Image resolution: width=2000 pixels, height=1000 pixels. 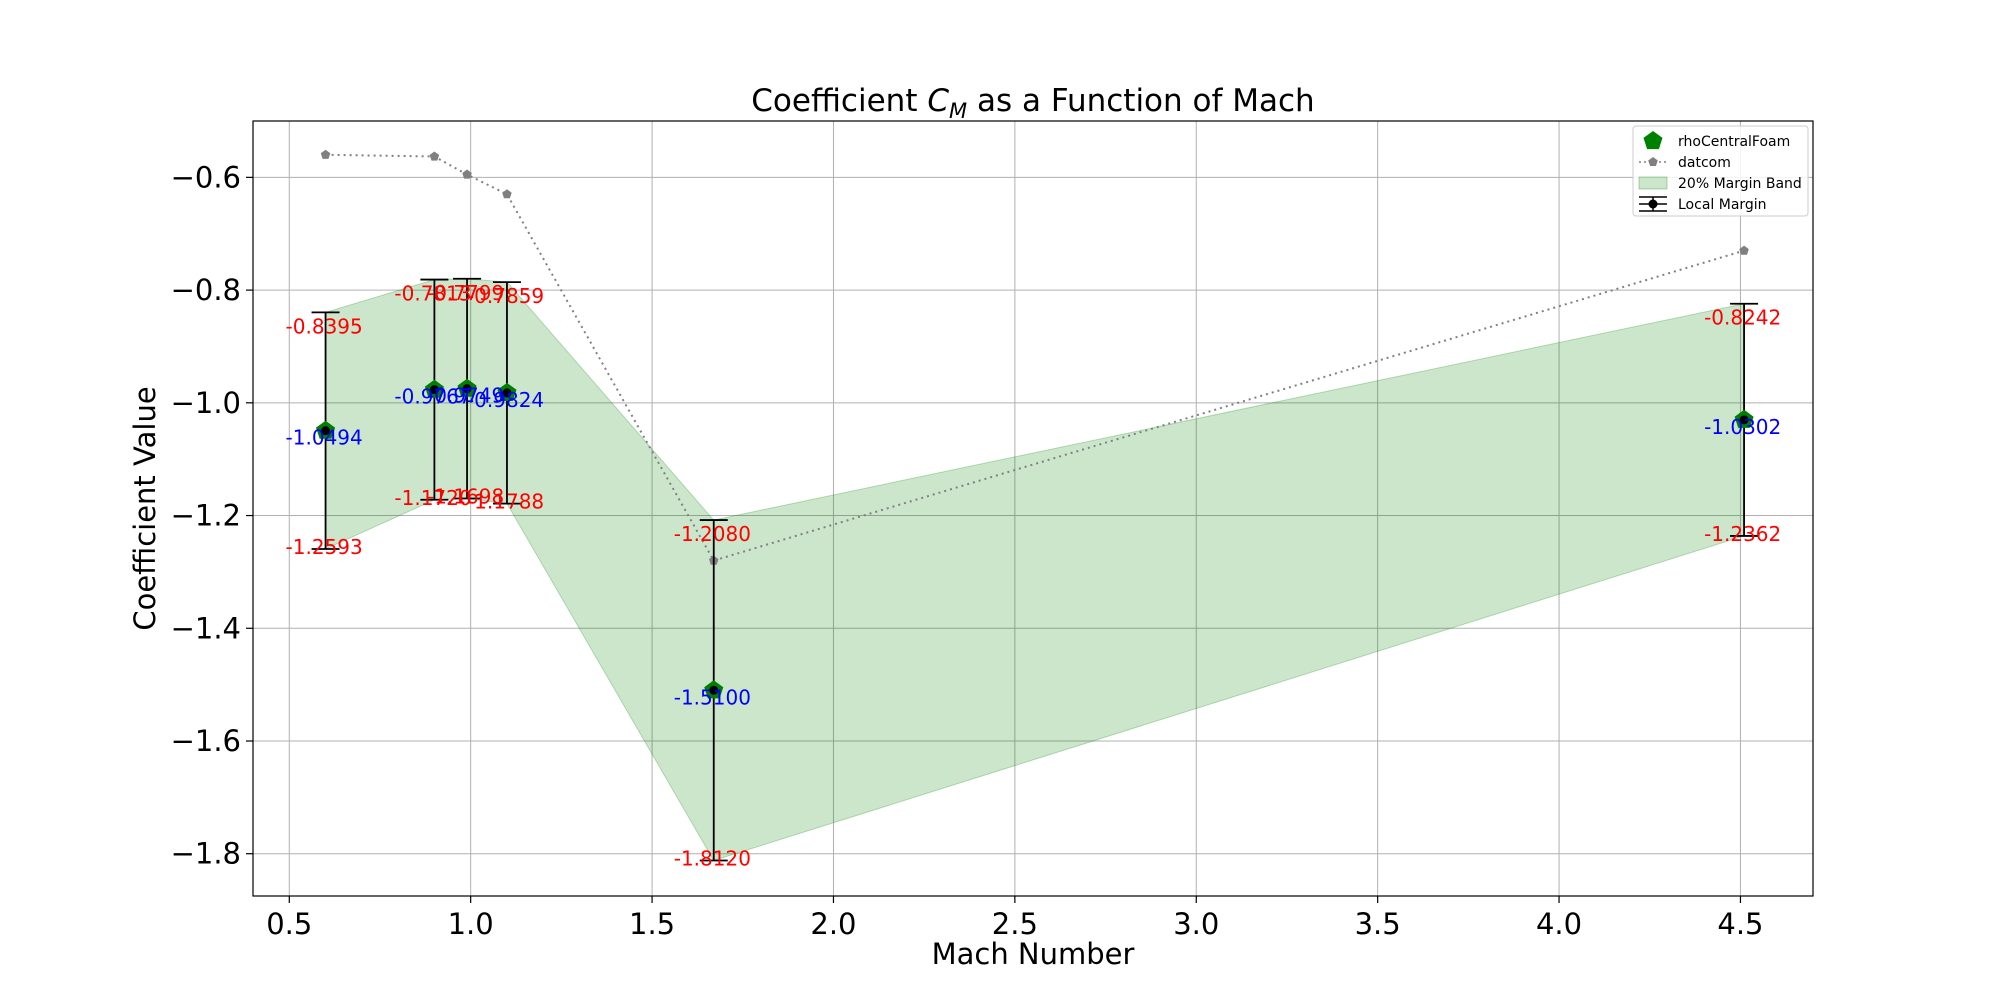 I want to click on x-tick-label: 4.5, so click(x=1740, y=924).